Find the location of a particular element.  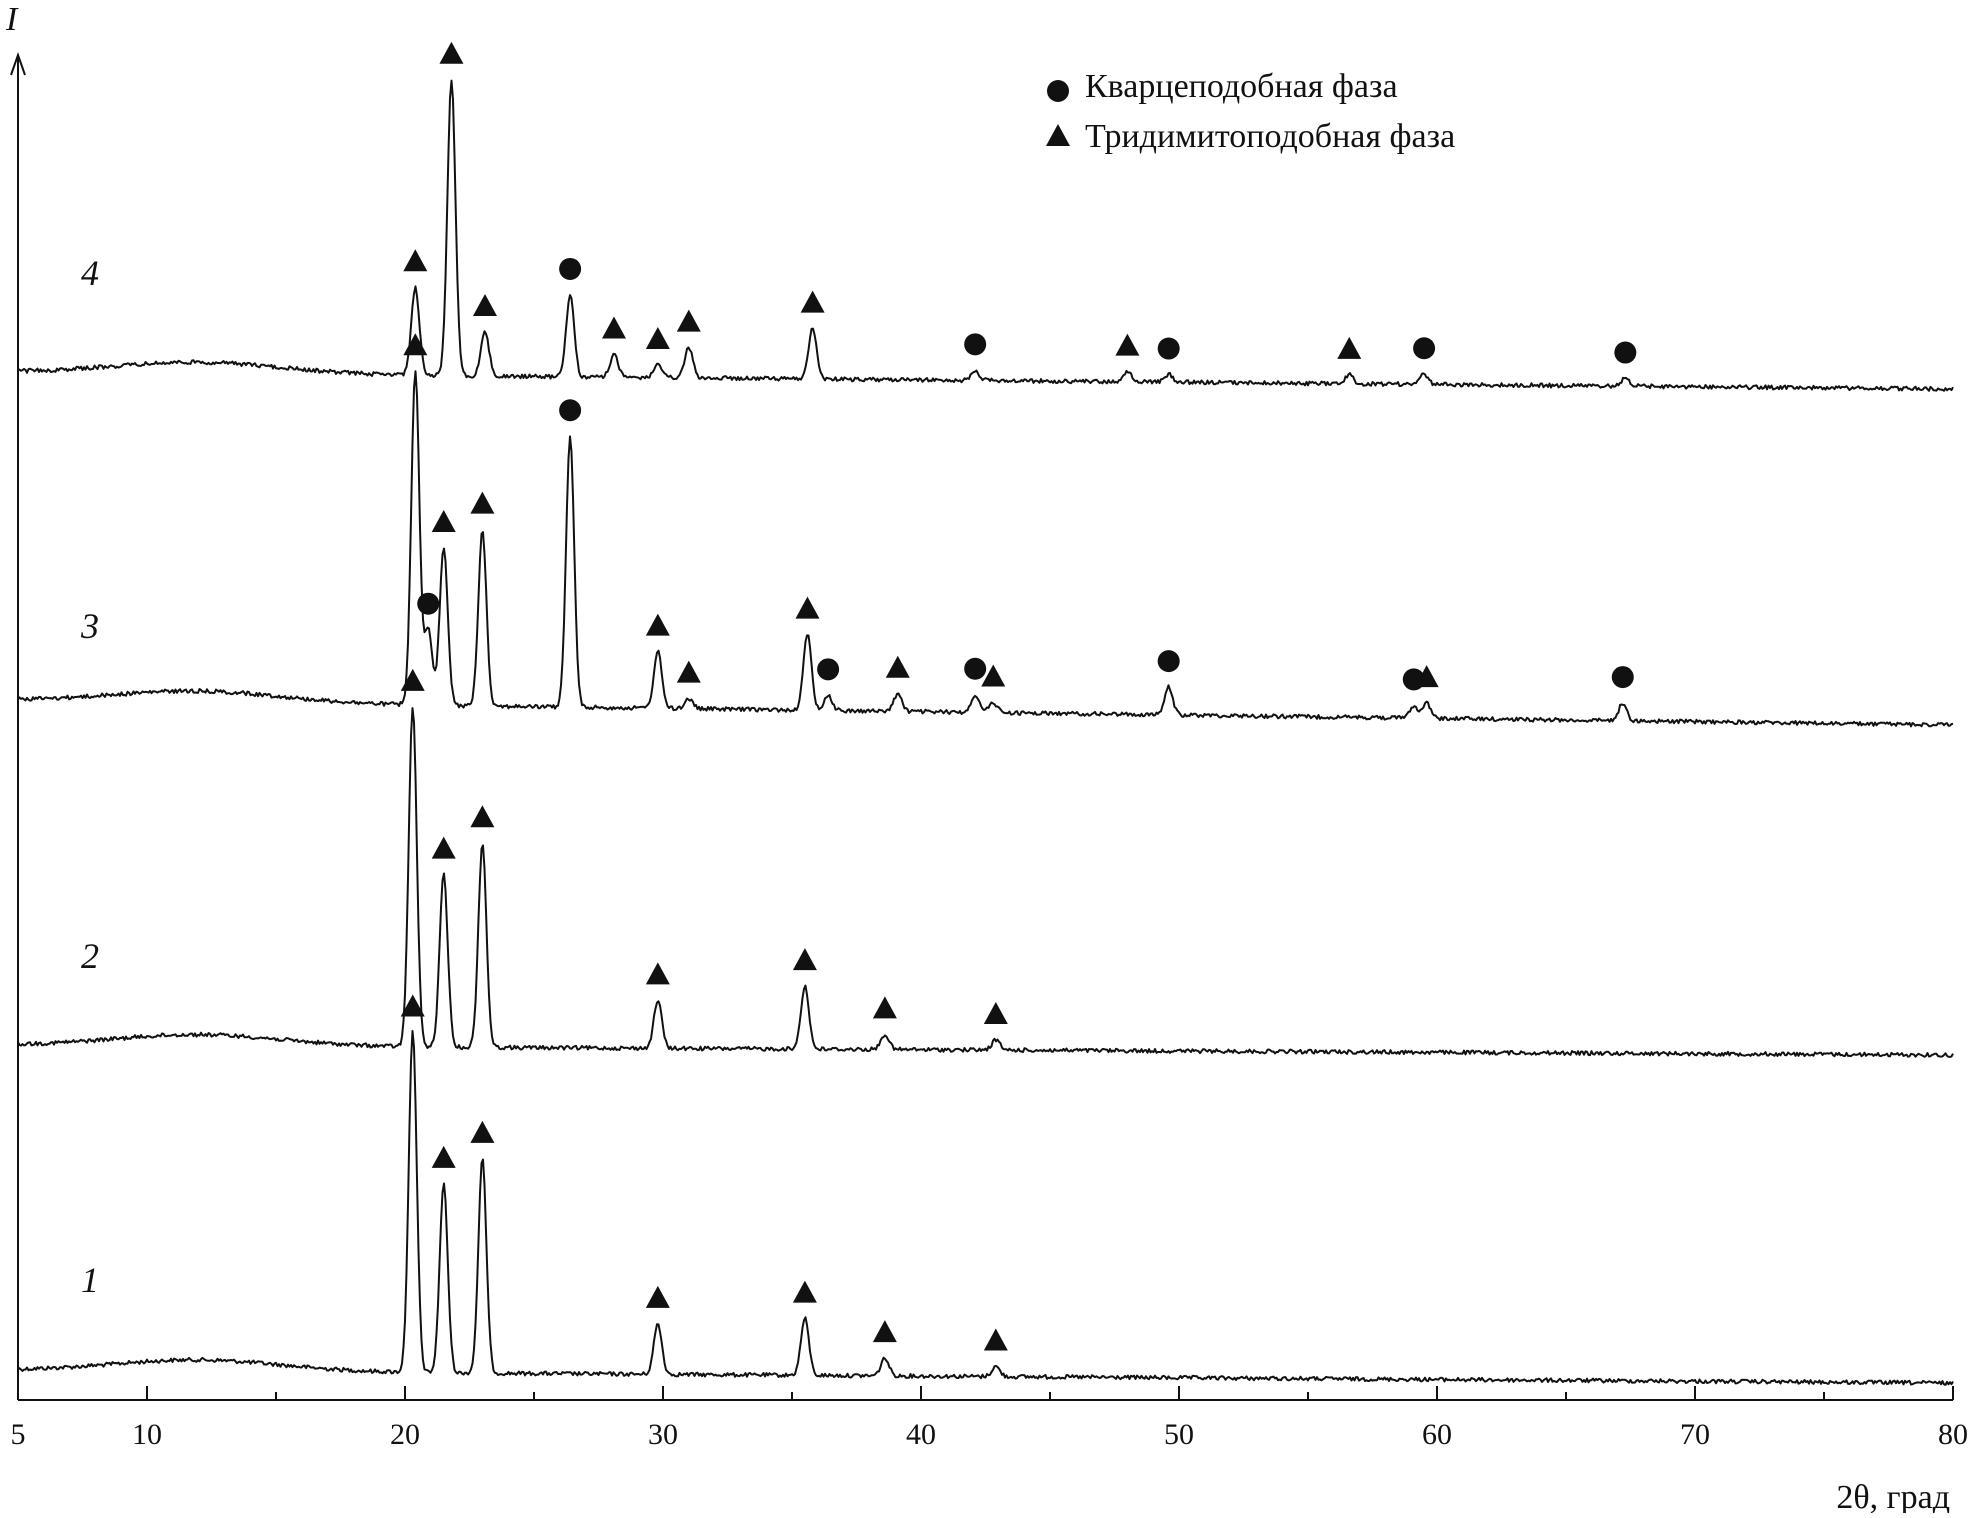

x-tick-label: 5 is located at coordinates (18, 1434).